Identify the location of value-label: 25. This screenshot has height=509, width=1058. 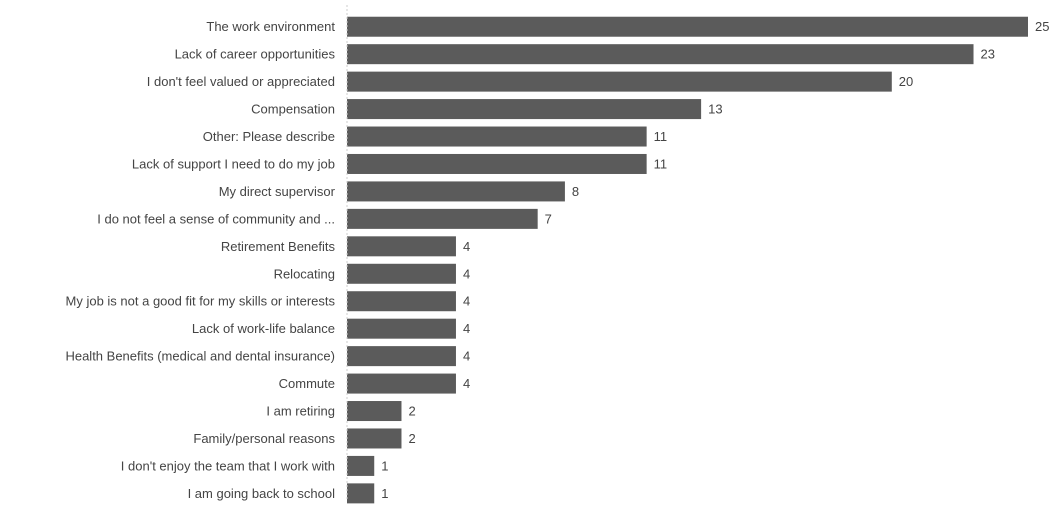
(1042, 26).